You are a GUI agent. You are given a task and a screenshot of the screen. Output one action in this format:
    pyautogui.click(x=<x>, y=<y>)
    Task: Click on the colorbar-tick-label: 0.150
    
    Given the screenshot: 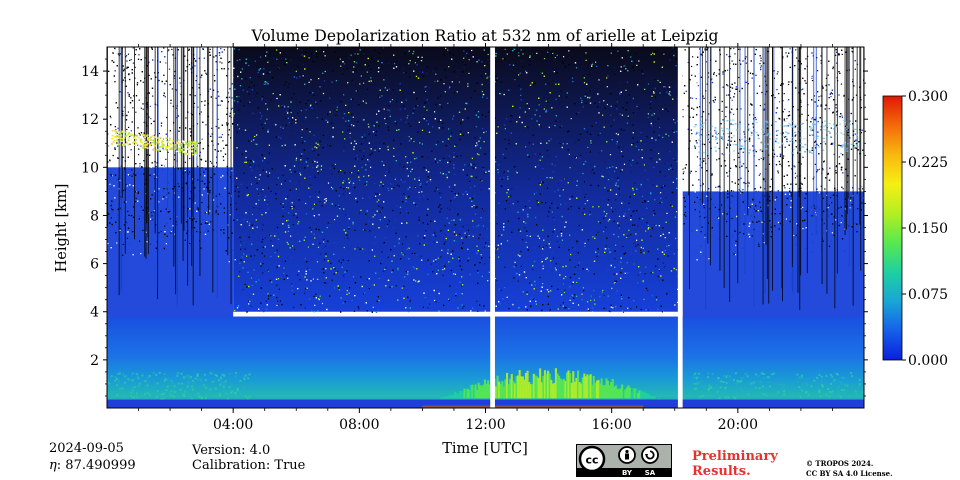 What is the action you would take?
    pyautogui.click(x=928, y=229)
    